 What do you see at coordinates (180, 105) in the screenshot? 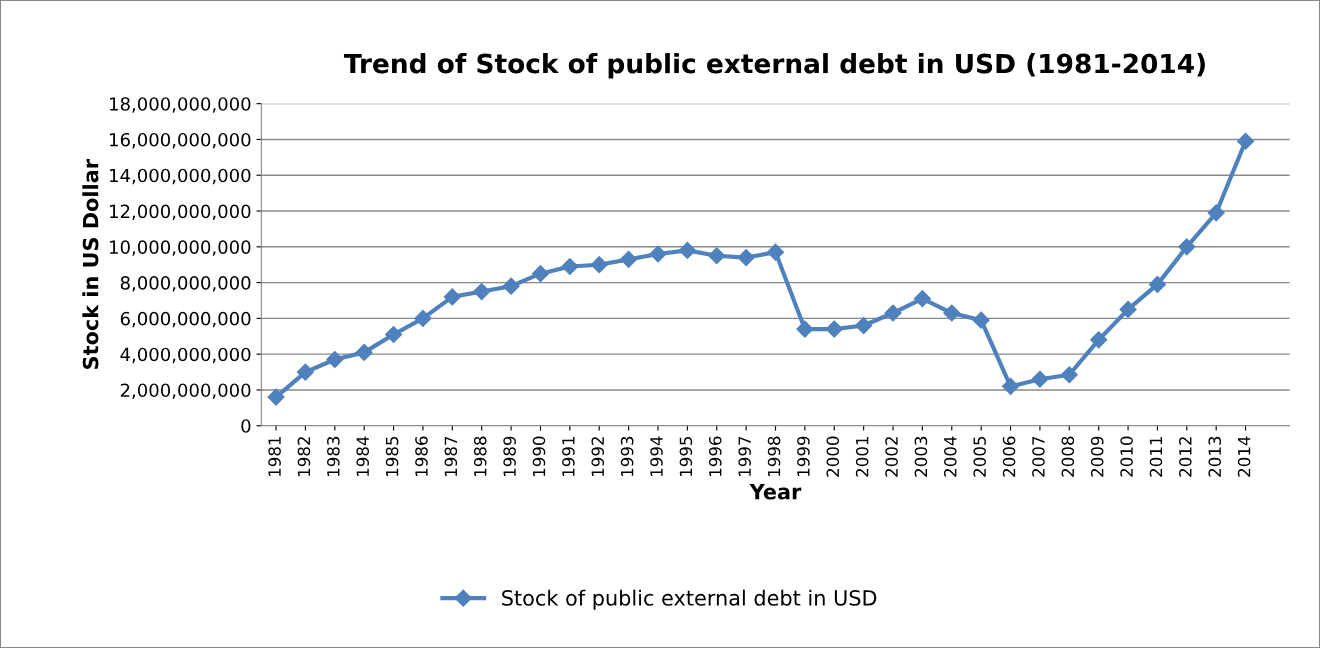
I see `y-tick-label: 18,000,000,000` at bounding box center [180, 105].